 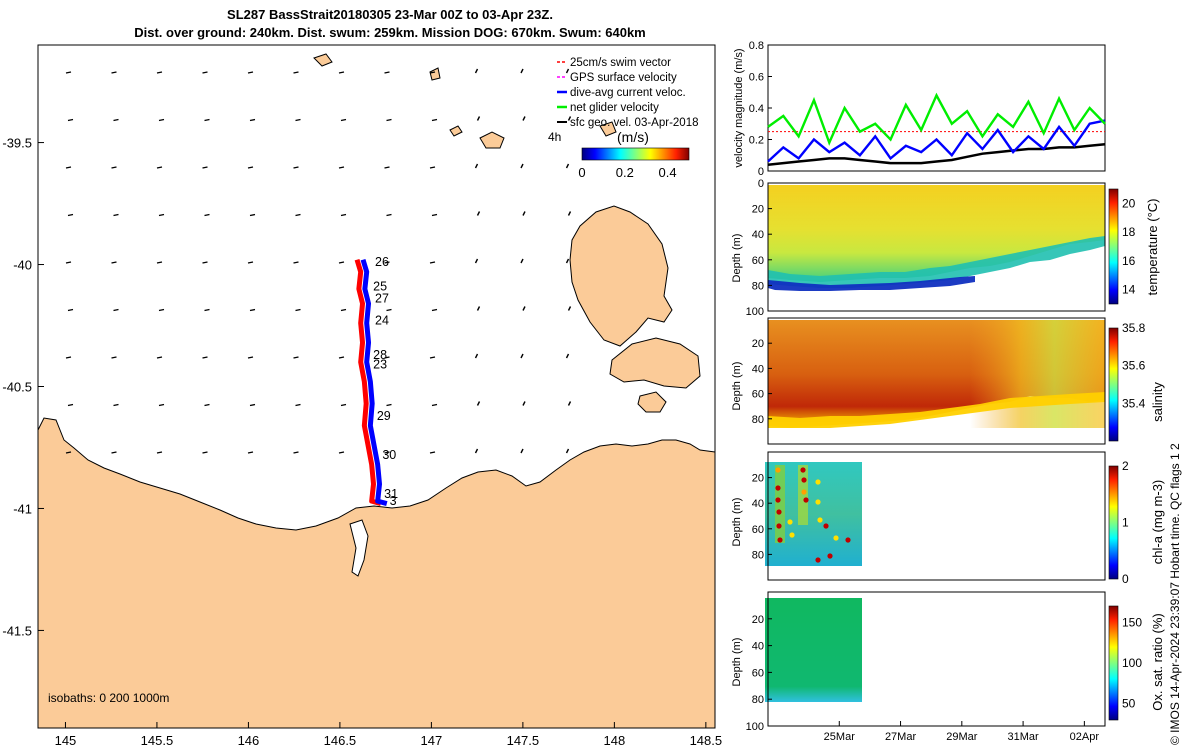 I want to click on salinity-clabel: salinity, so click(x=1157, y=402).